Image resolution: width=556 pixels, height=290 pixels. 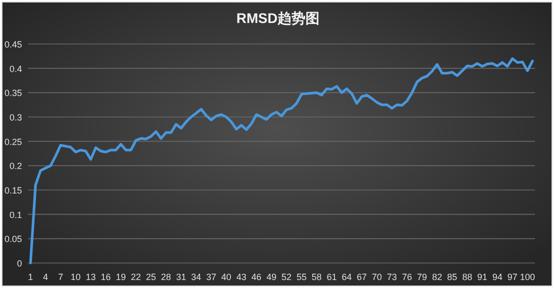 What do you see at coordinates (347, 277) in the screenshot?
I see `x-tick-label: 64` at bounding box center [347, 277].